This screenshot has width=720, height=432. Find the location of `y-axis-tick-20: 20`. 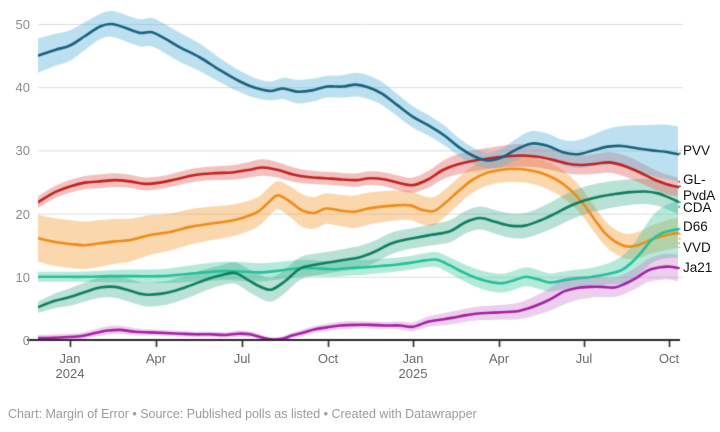

y-axis-tick-20: 20 is located at coordinates (22, 214).